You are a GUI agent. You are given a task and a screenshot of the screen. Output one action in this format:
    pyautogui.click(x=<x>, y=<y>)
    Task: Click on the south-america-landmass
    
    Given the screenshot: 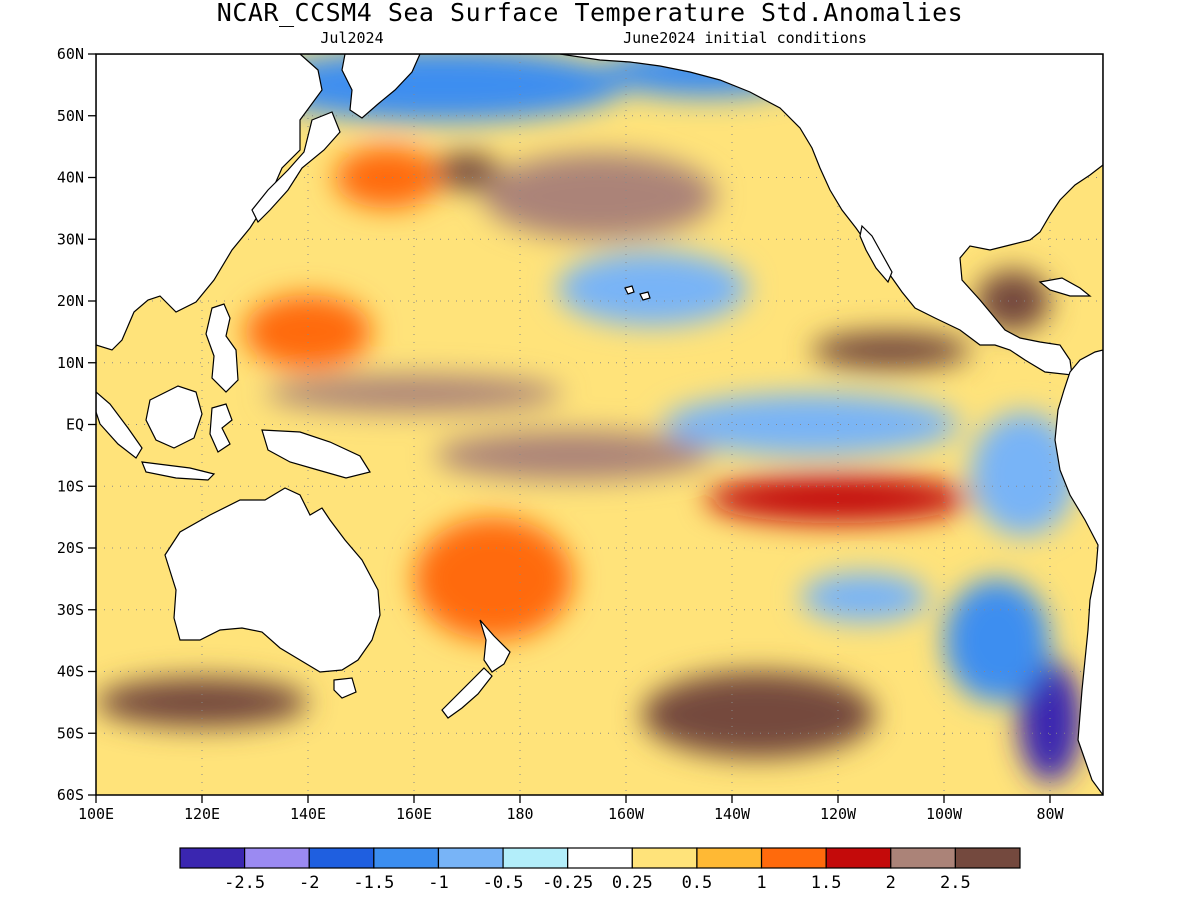 What is the action you would take?
    pyautogui.click(x=1078, y=572)
    